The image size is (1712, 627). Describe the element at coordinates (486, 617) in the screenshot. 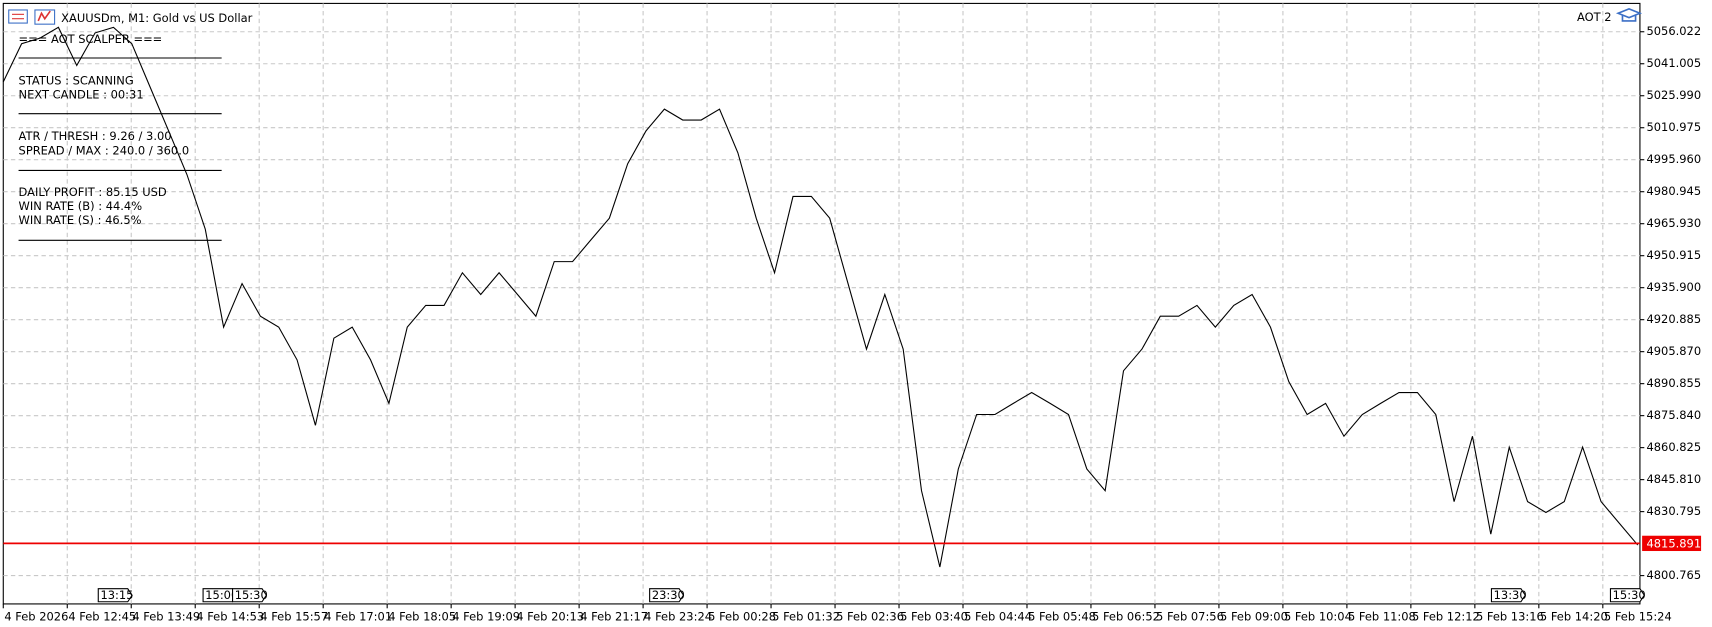

I see `x-tick-label: 4 Feb 19:09` at that location.